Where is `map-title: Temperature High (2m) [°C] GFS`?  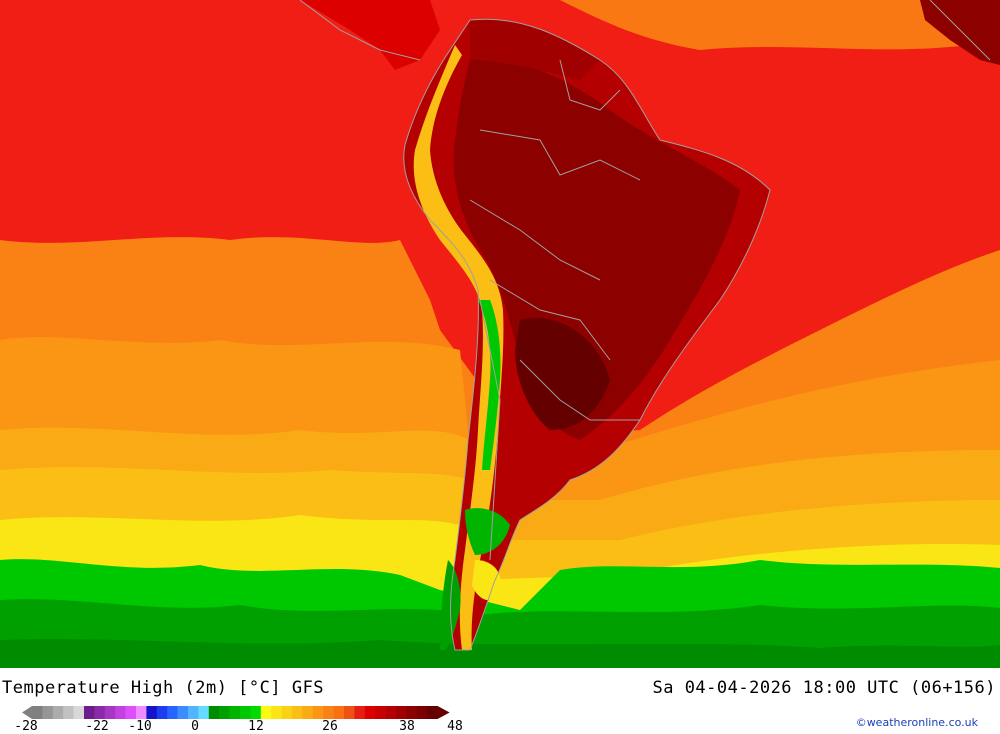
map-title: Temperature High (2m) [°C] GFS is located at coordinates (163, 688).